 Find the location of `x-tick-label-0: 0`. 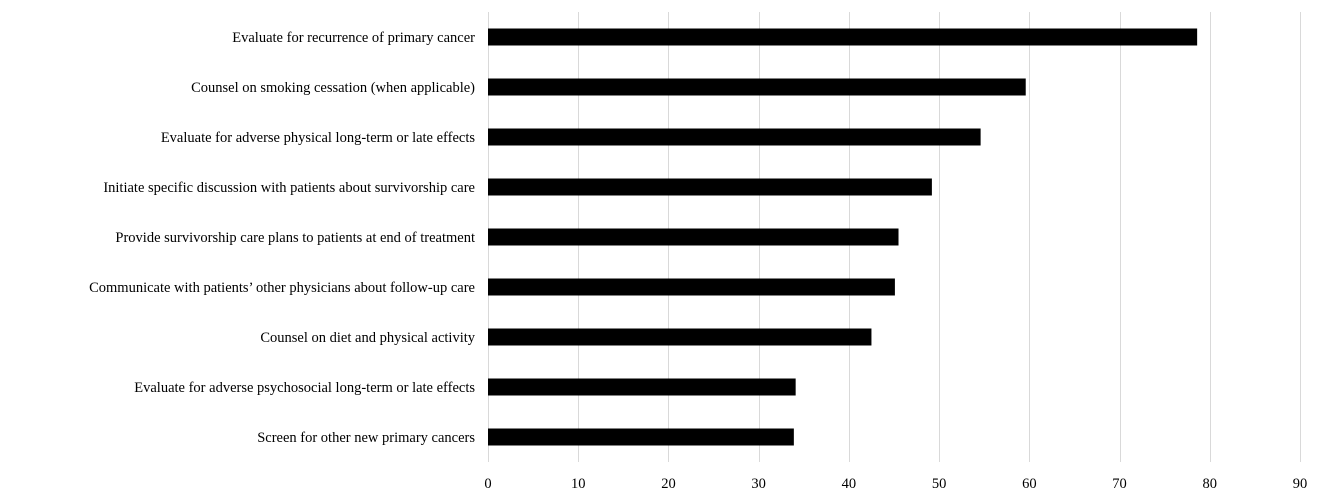

x-tick-label-0: 0 is located at coordinates (487, 483).